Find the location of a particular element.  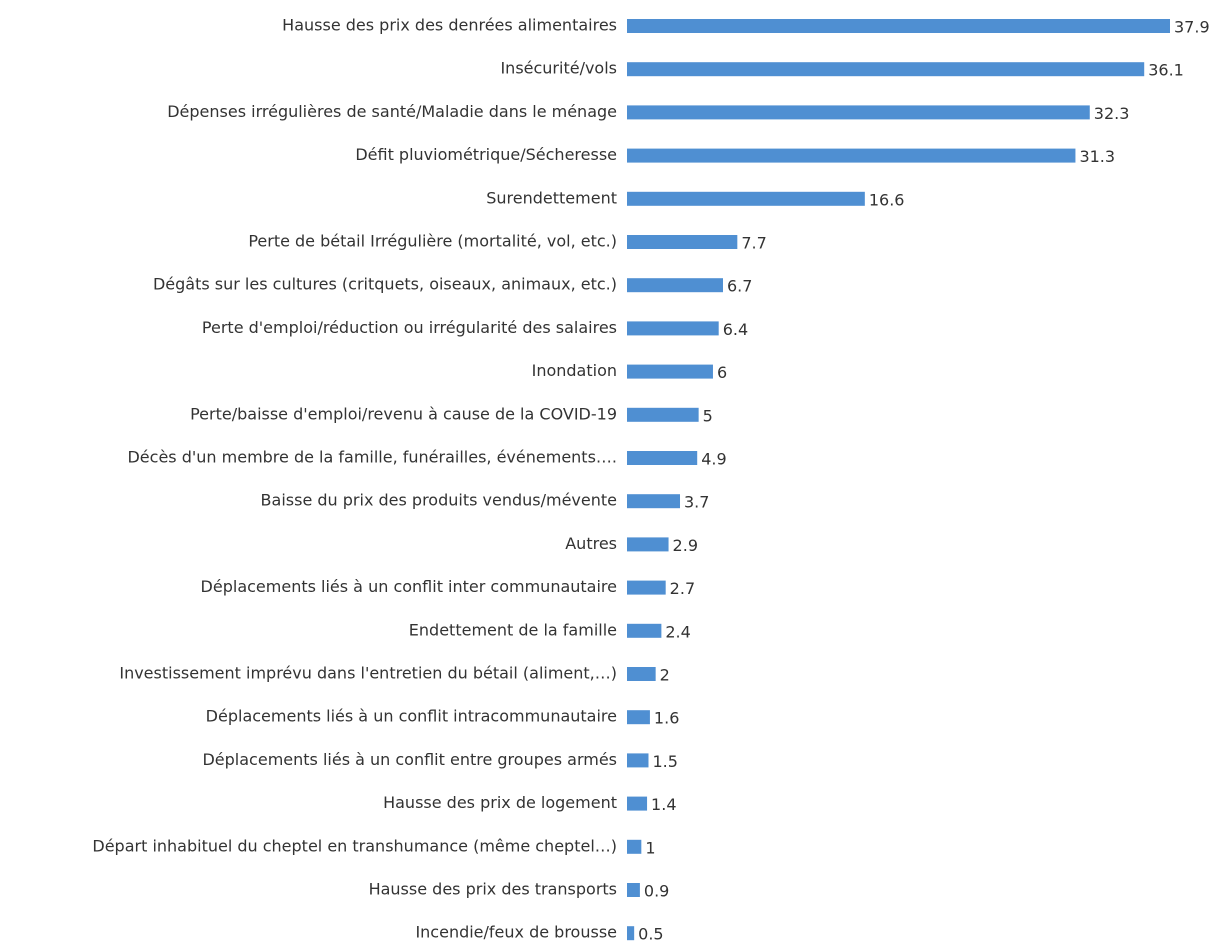

category-label: Défit pluviométrique/Sécheresse is located at coordinates (486, 154).